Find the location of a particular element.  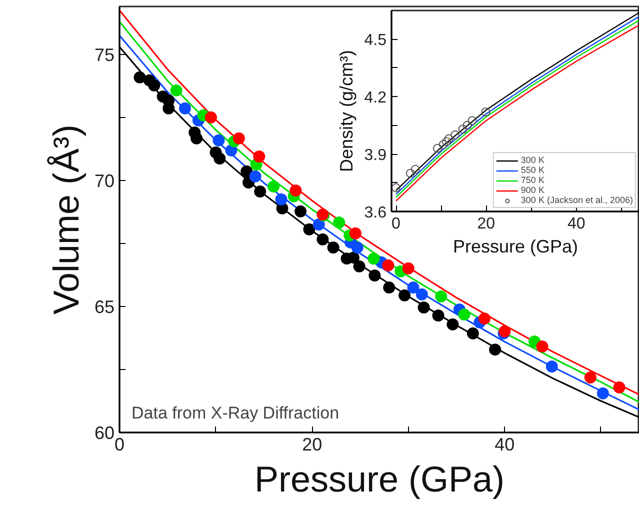

legend-label: 750 K is located at coordinates (532, 180).